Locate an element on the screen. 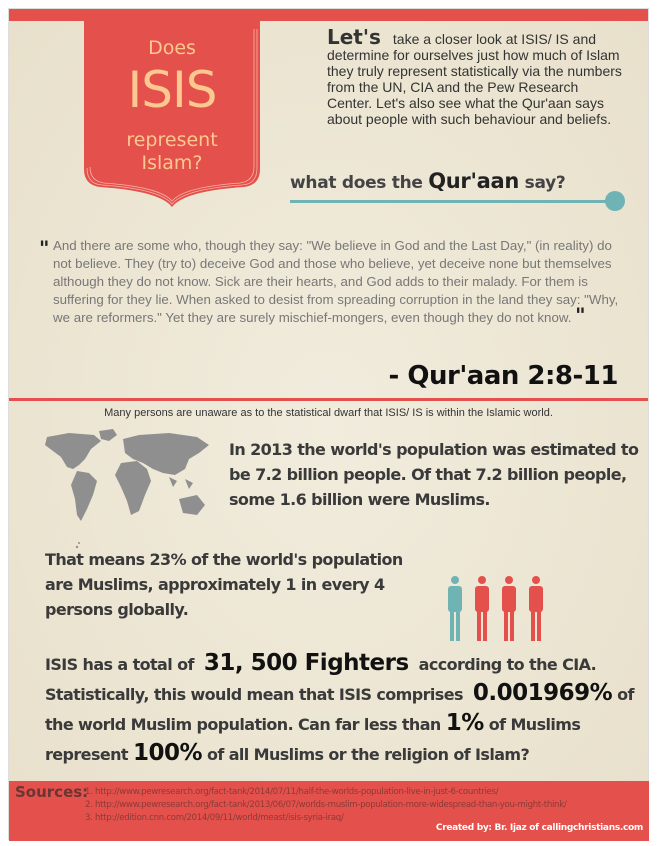  isis-t1: ISIS has a total of is located at coordinates (119, 664).